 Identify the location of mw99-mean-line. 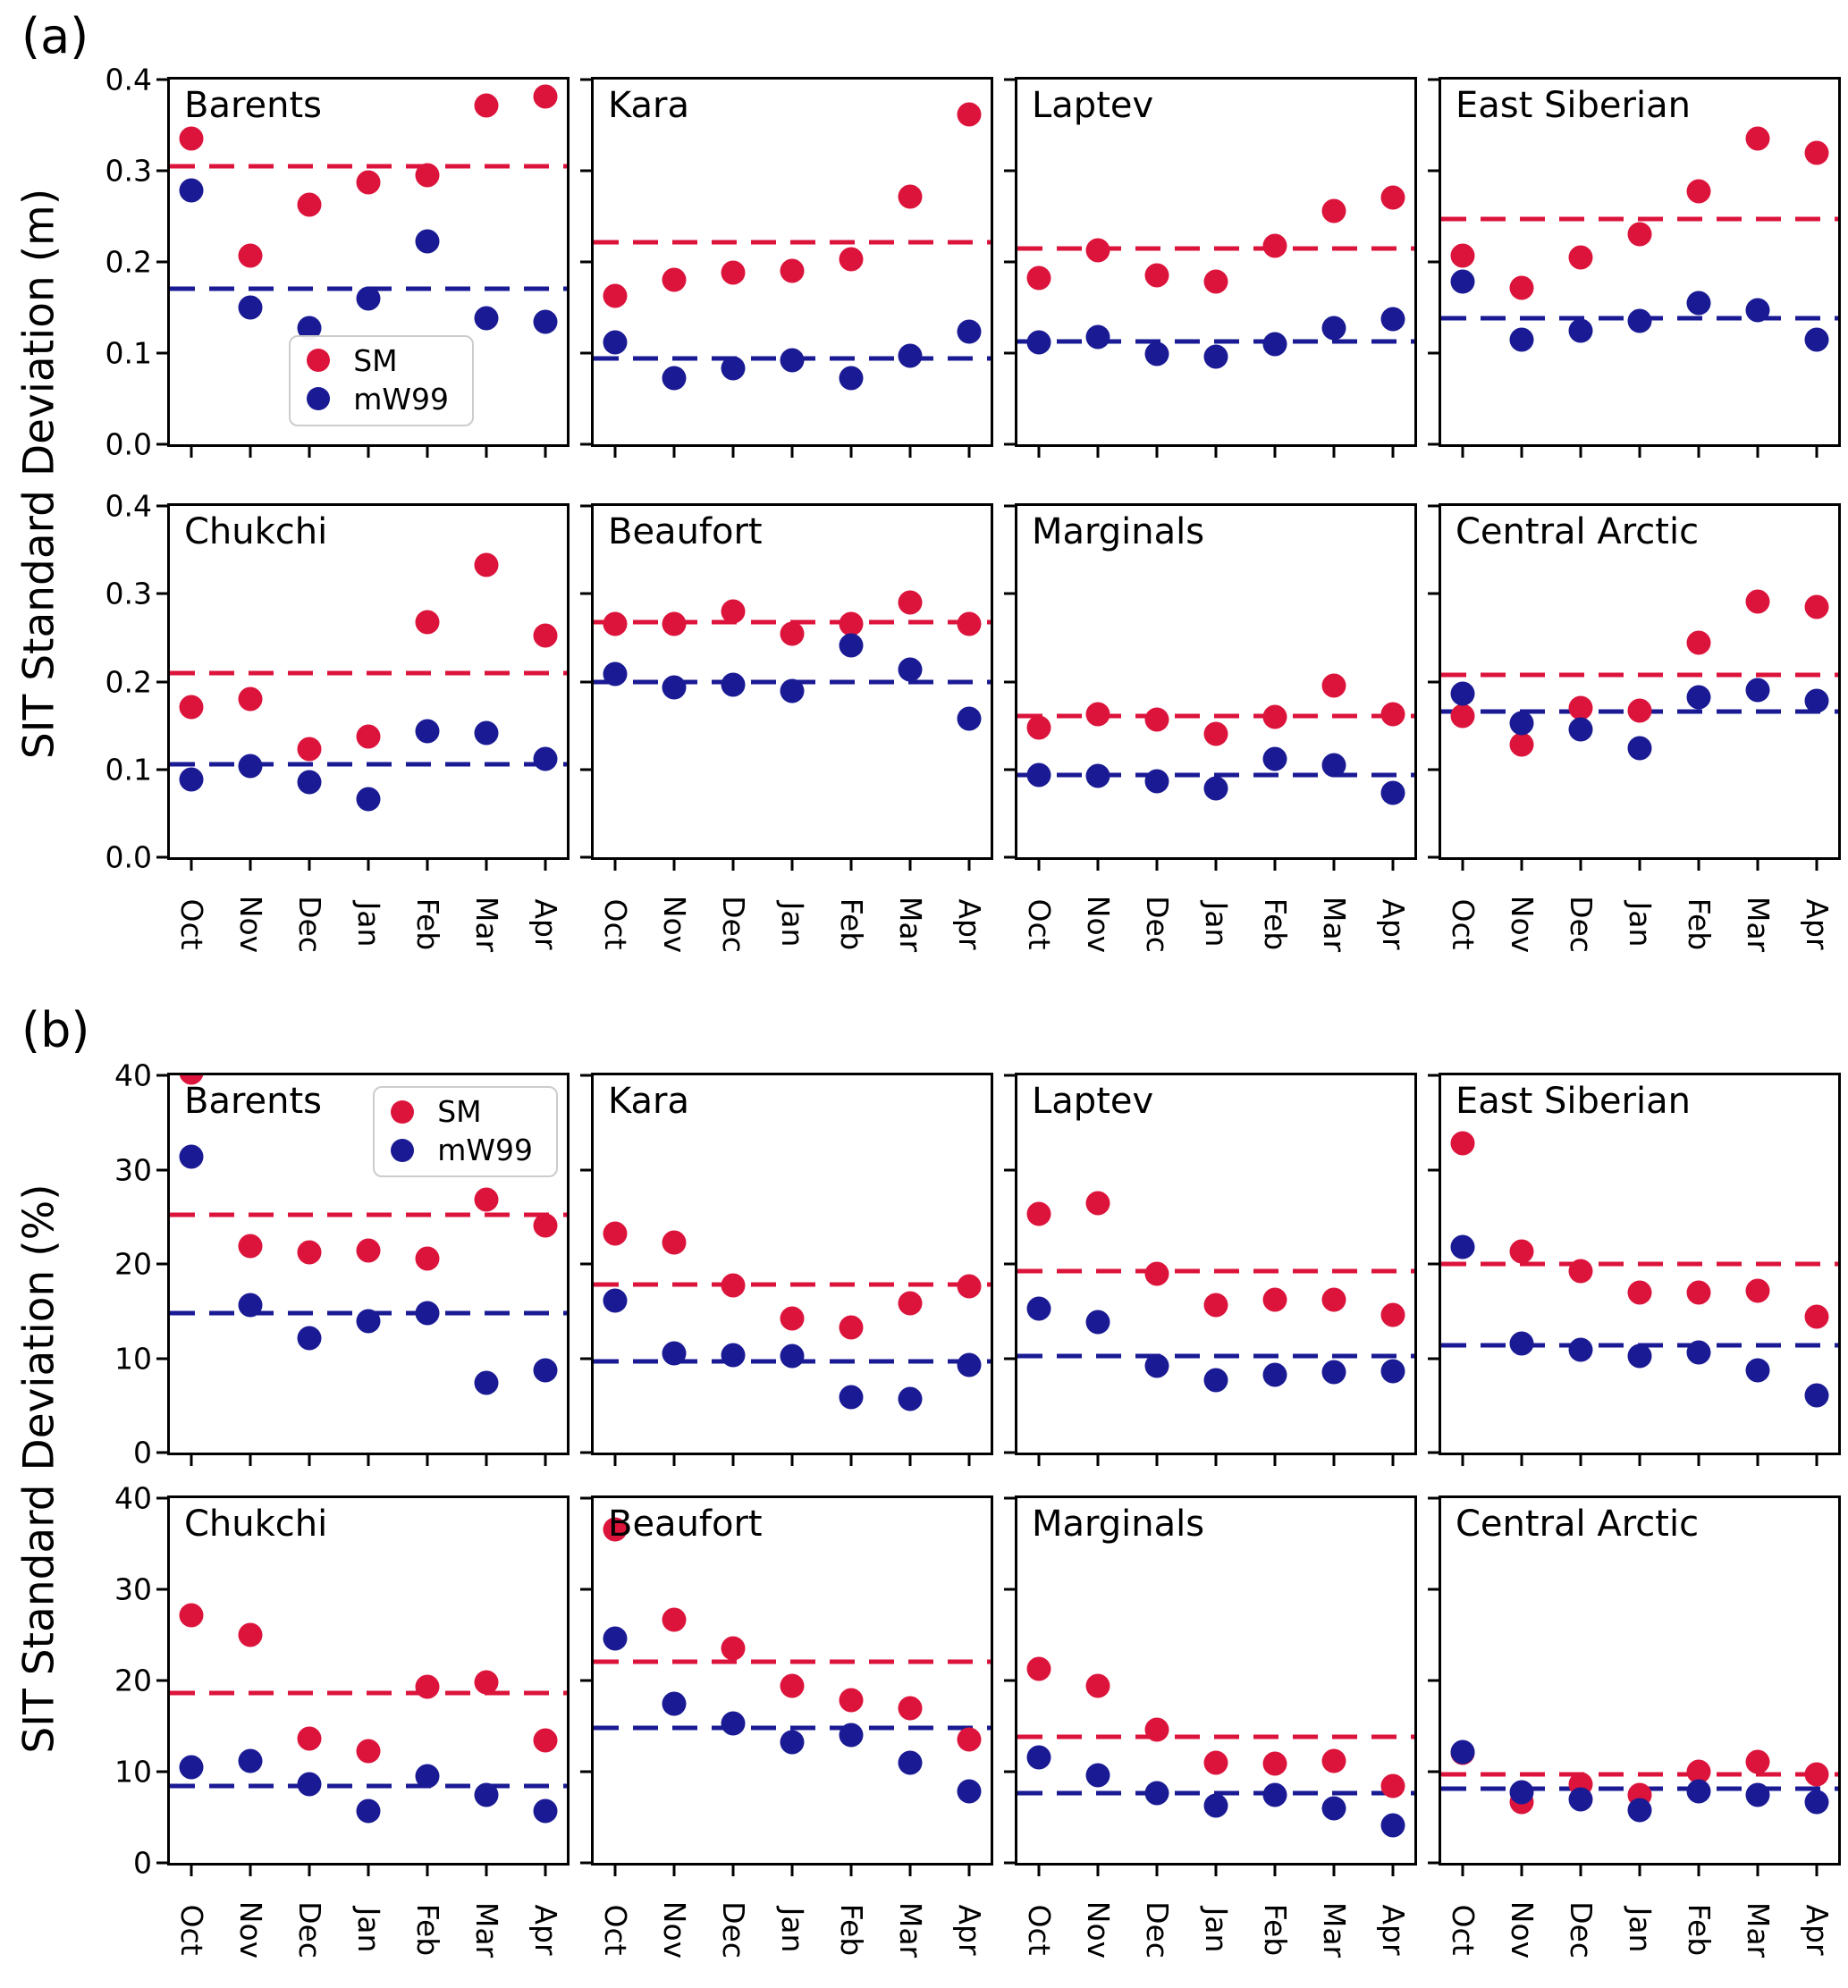
(368, 1786).